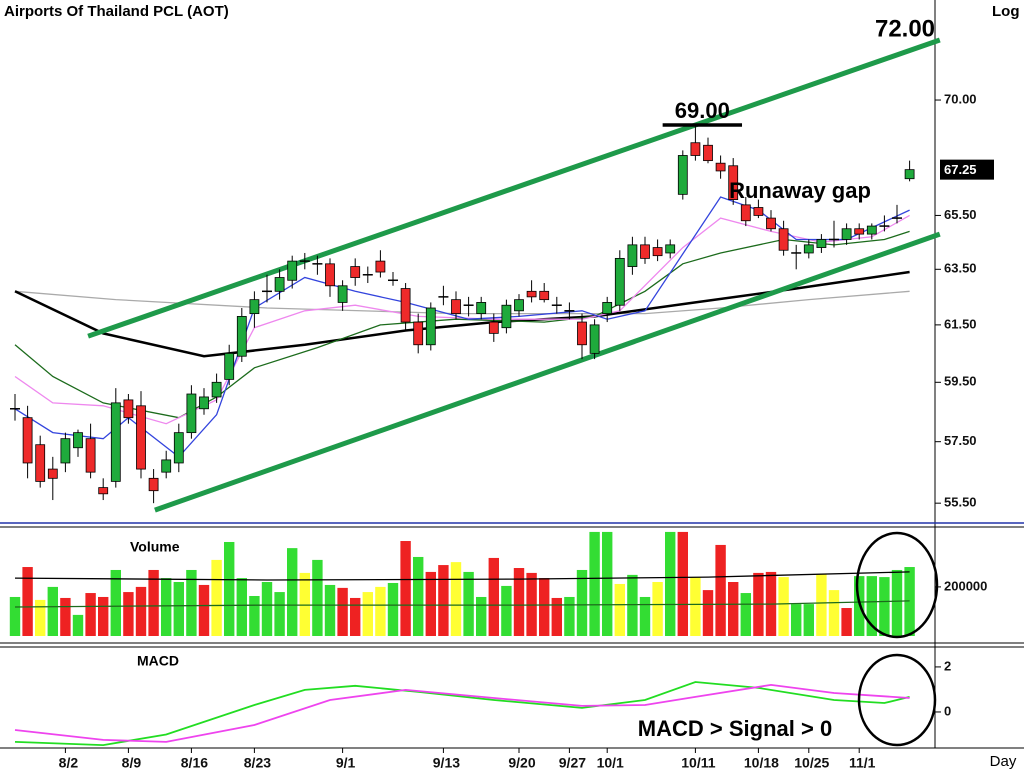 The image size is (1024, 776). I want to click on highlight-oval, so click(897, 700).